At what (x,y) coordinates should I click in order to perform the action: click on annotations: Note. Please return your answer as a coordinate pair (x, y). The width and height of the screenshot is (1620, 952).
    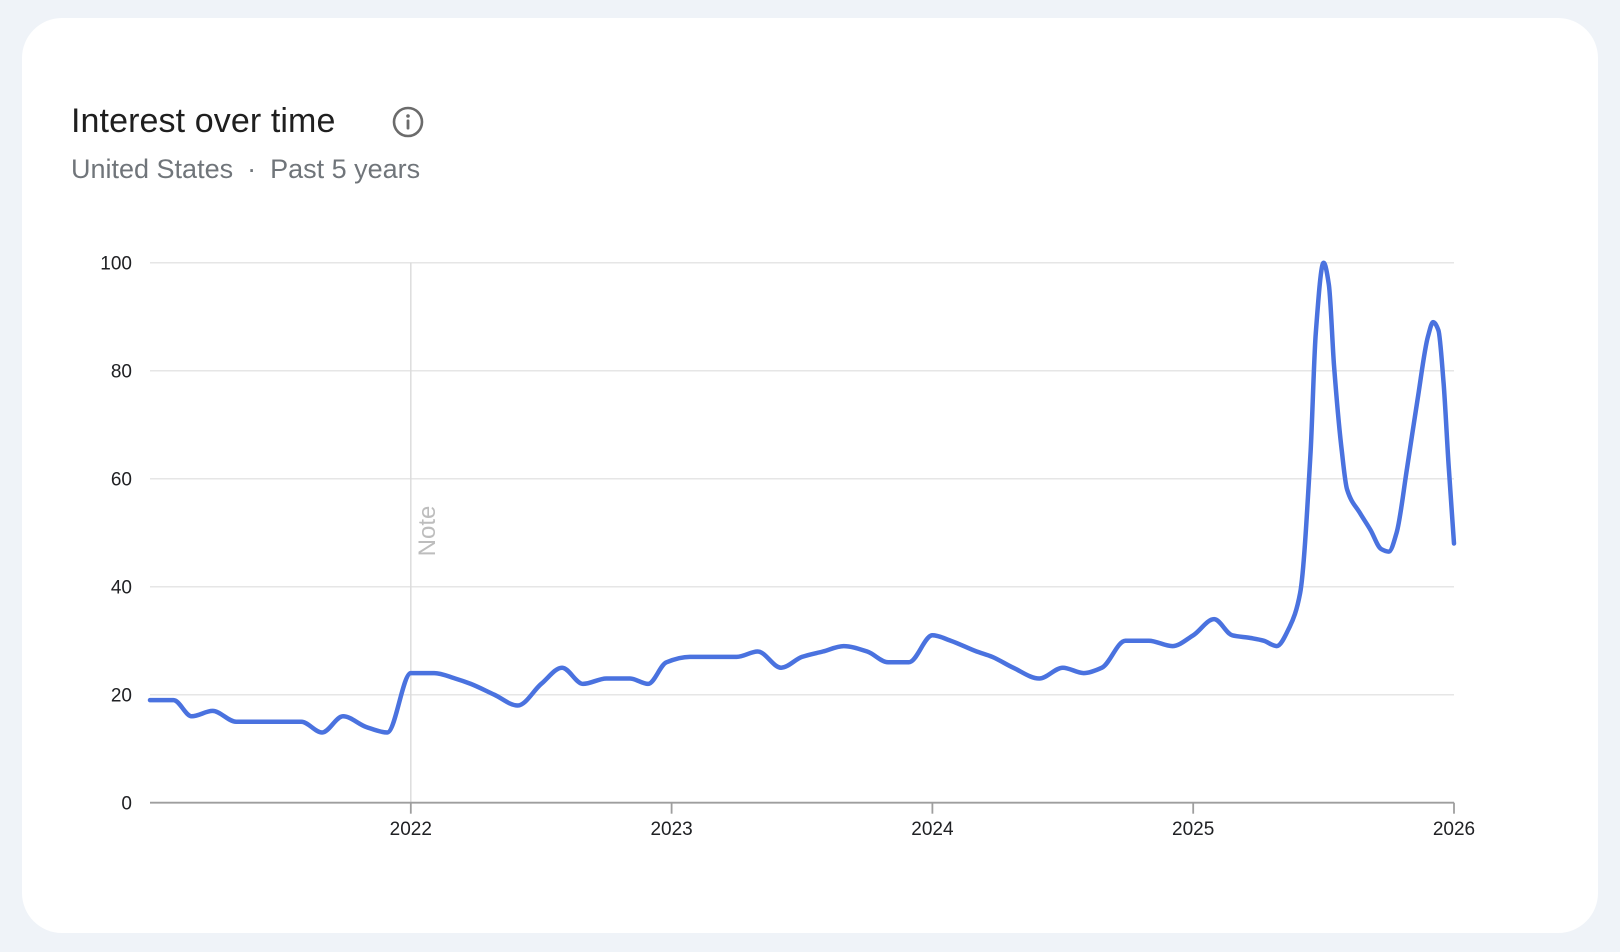
    Looking at the image, I should click on (425, 532).